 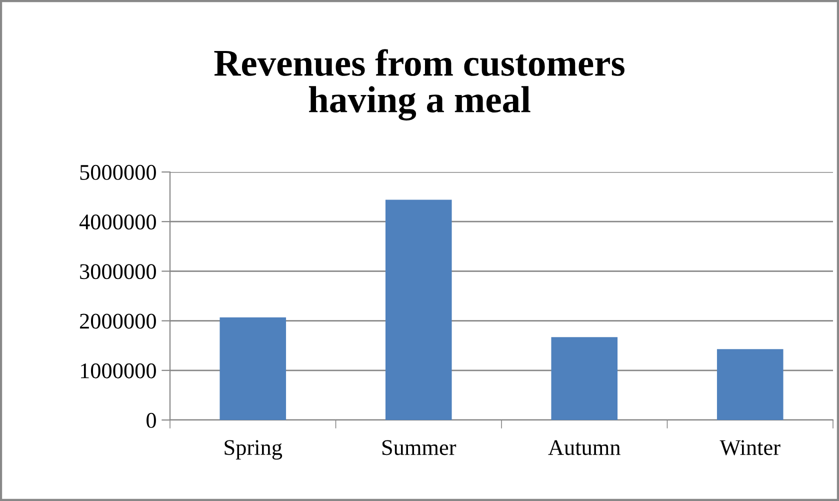 I want to click on x-tick-label: Autumn, so click(x=584, y=448).